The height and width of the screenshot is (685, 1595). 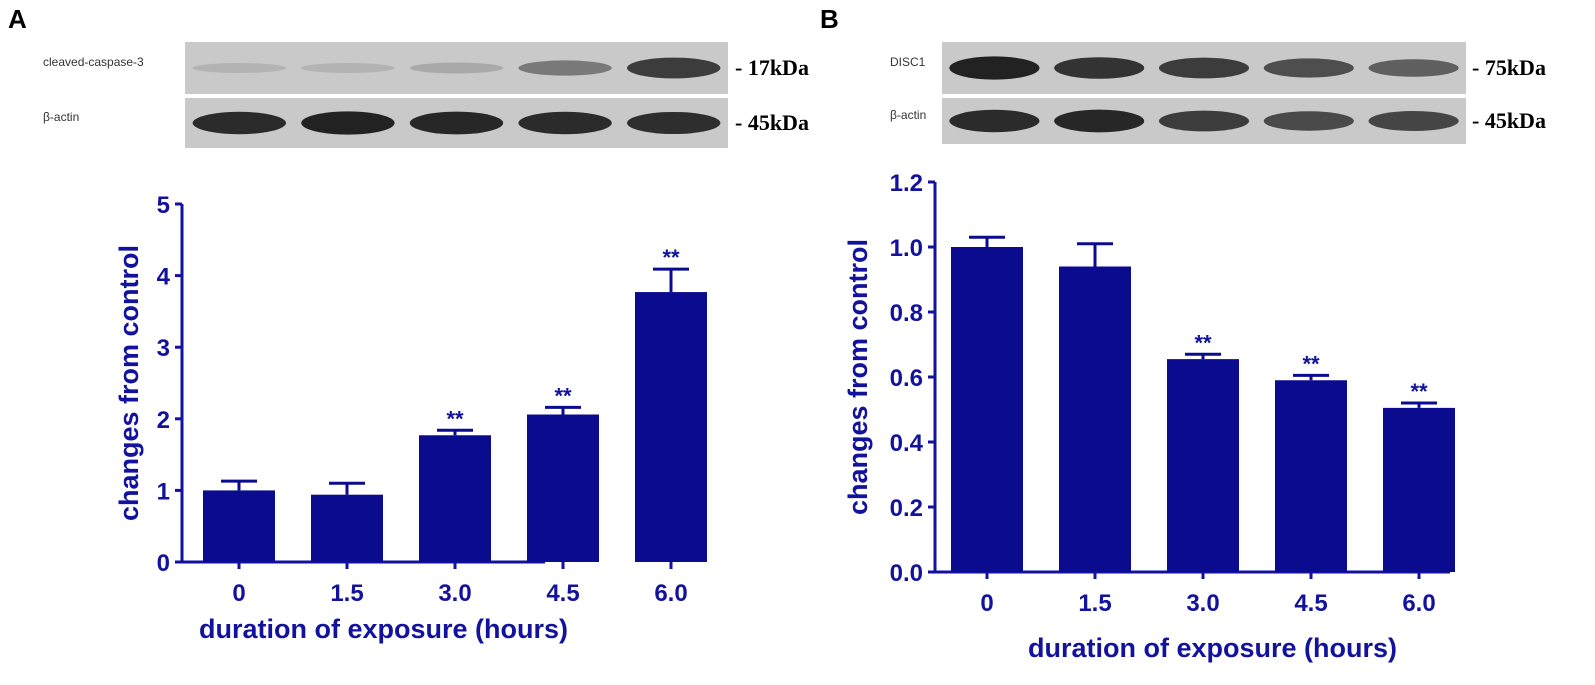 I want to click on y-tick-label: 4, so click(x=164, y=277).